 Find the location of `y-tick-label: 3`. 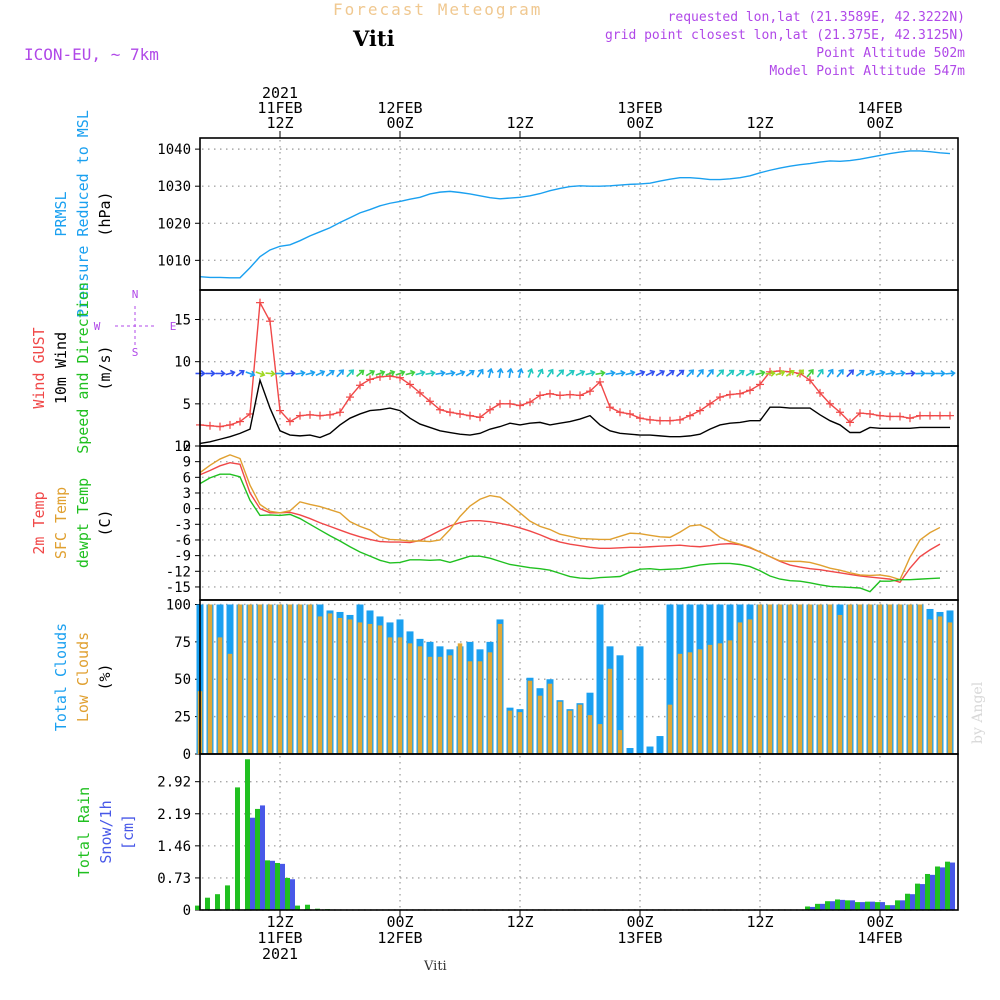

y-tick-label: 3 is located at coordinates (187, 494).